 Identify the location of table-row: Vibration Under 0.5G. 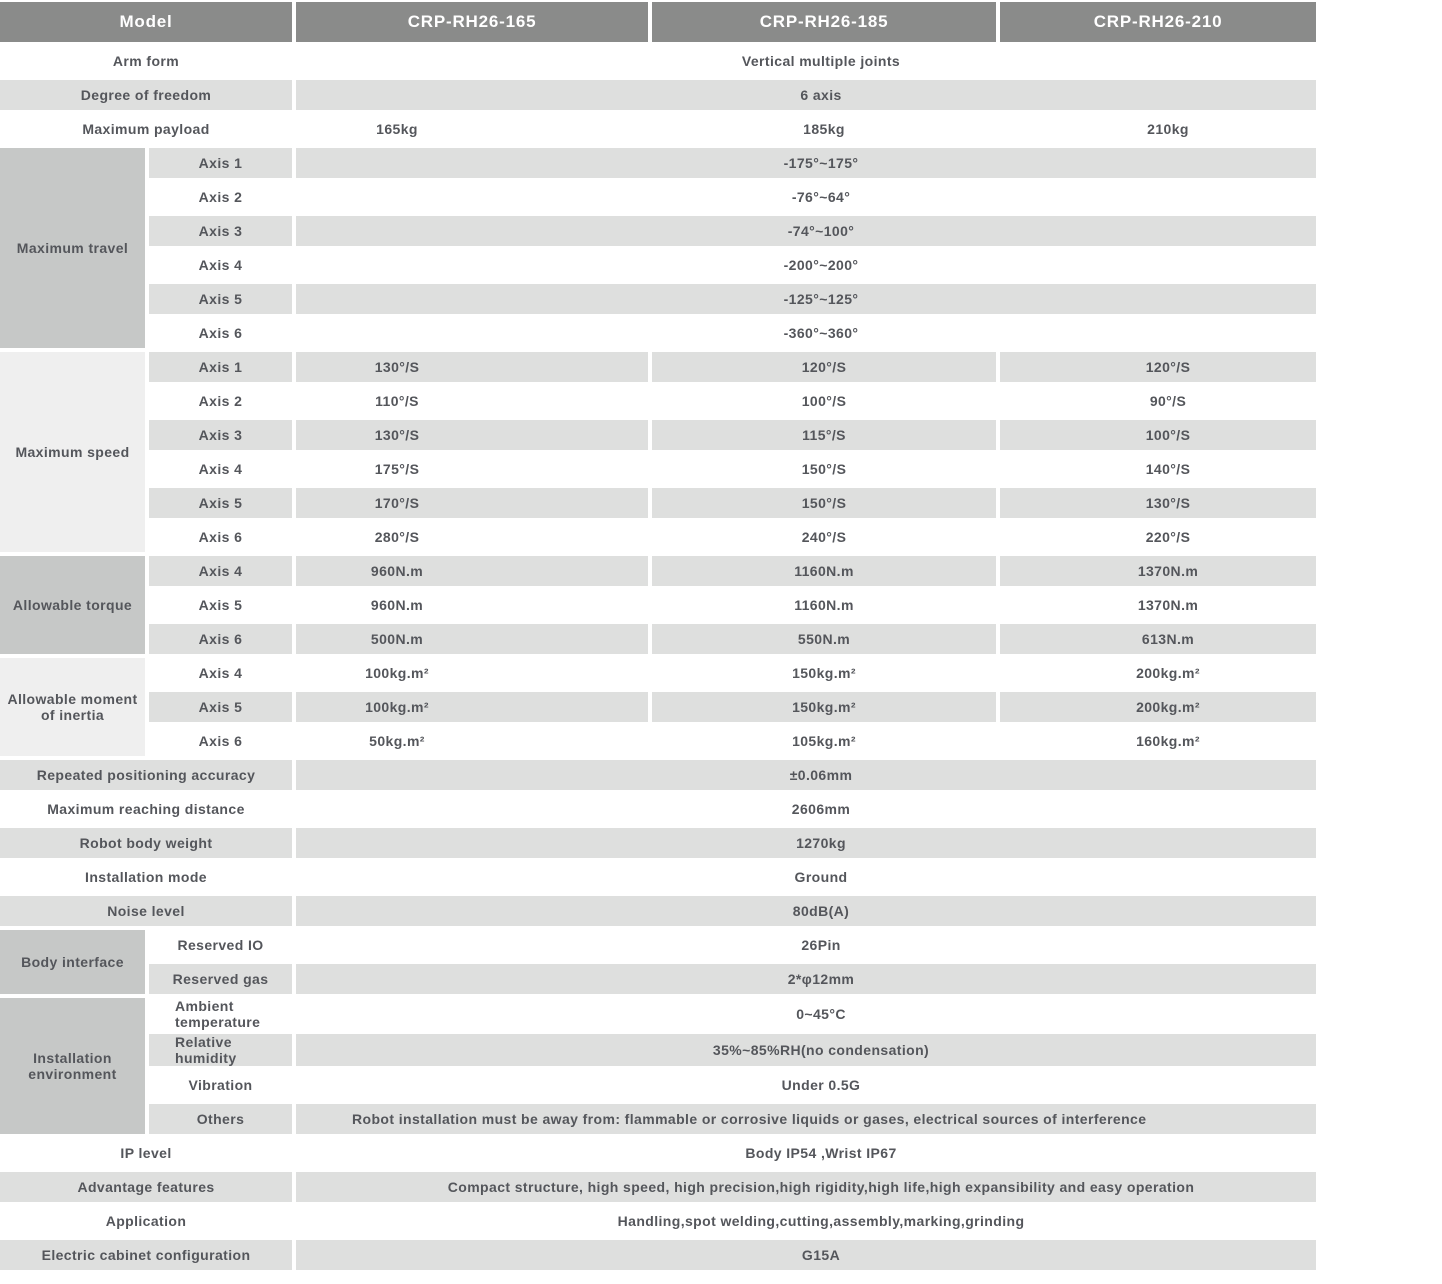
(658, 1085).